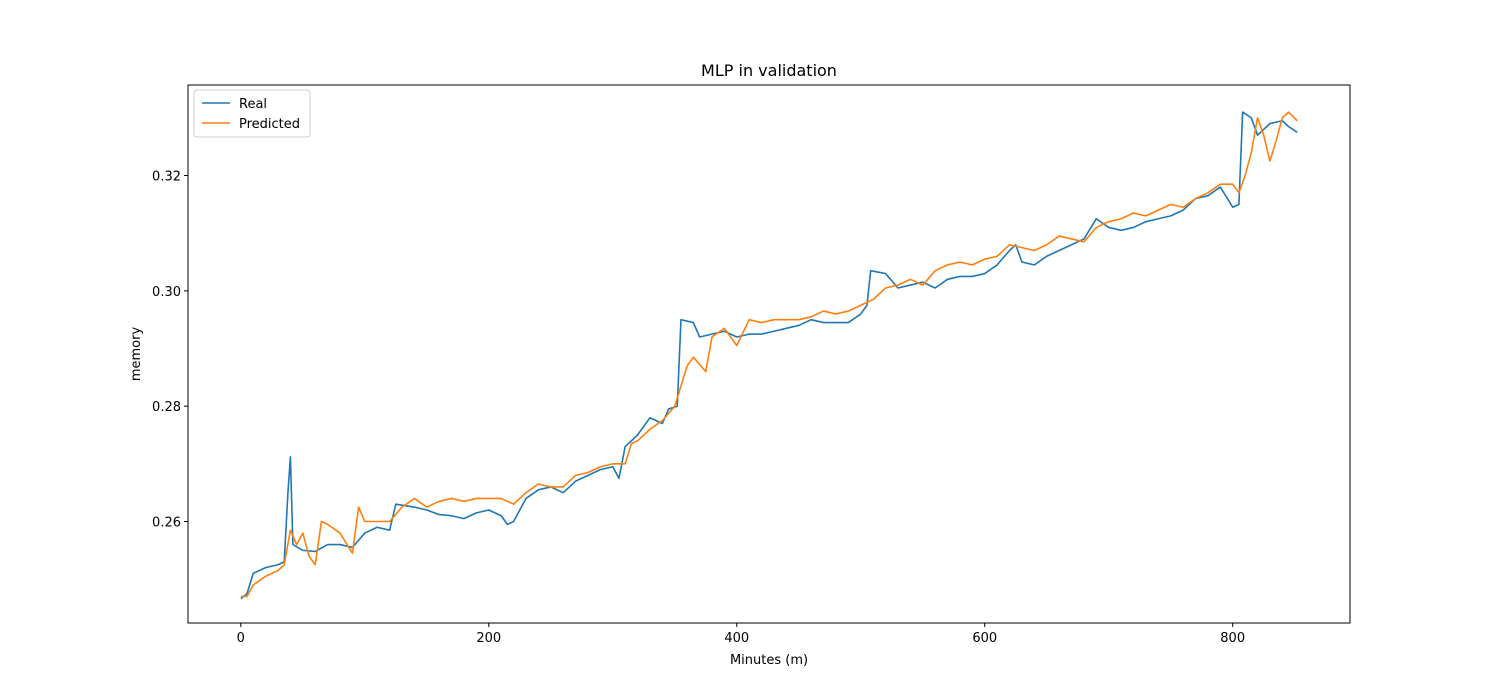  I want to click on legend: Real Predicted, so click(252, 113).